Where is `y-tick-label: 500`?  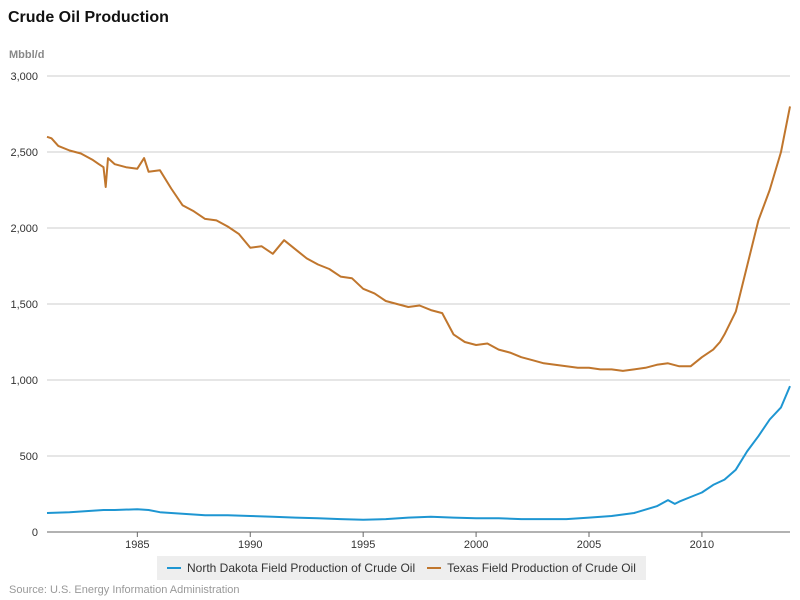
y-tick-label: 500 is located at coordinates (29, 457).